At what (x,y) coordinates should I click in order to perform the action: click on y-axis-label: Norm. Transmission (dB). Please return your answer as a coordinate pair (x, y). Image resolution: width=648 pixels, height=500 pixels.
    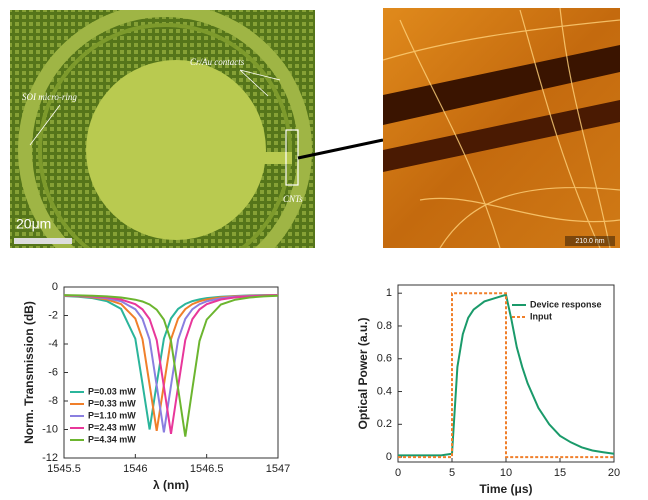
    Looking at the image, I should click on (29, 372).